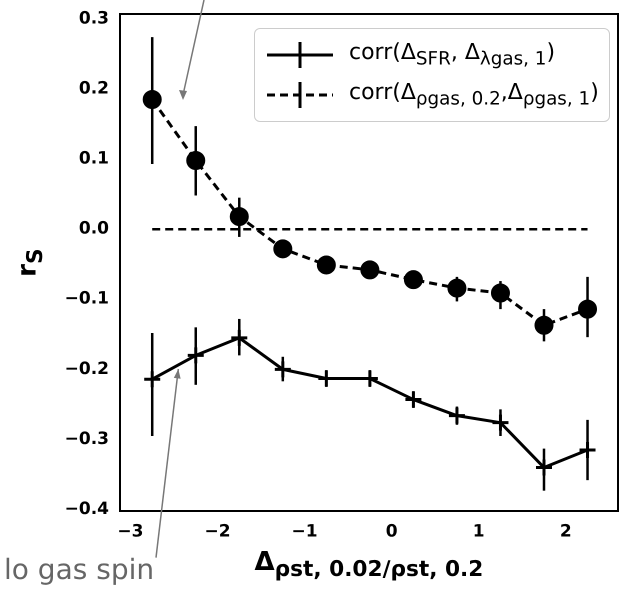  Describe the element at coordinates (474, 95) in the screenshot. I see `legend-label: corr(Δ$_{ρgas, 0.2}$,Δ$_{ρgas, 1}$)` at that location.